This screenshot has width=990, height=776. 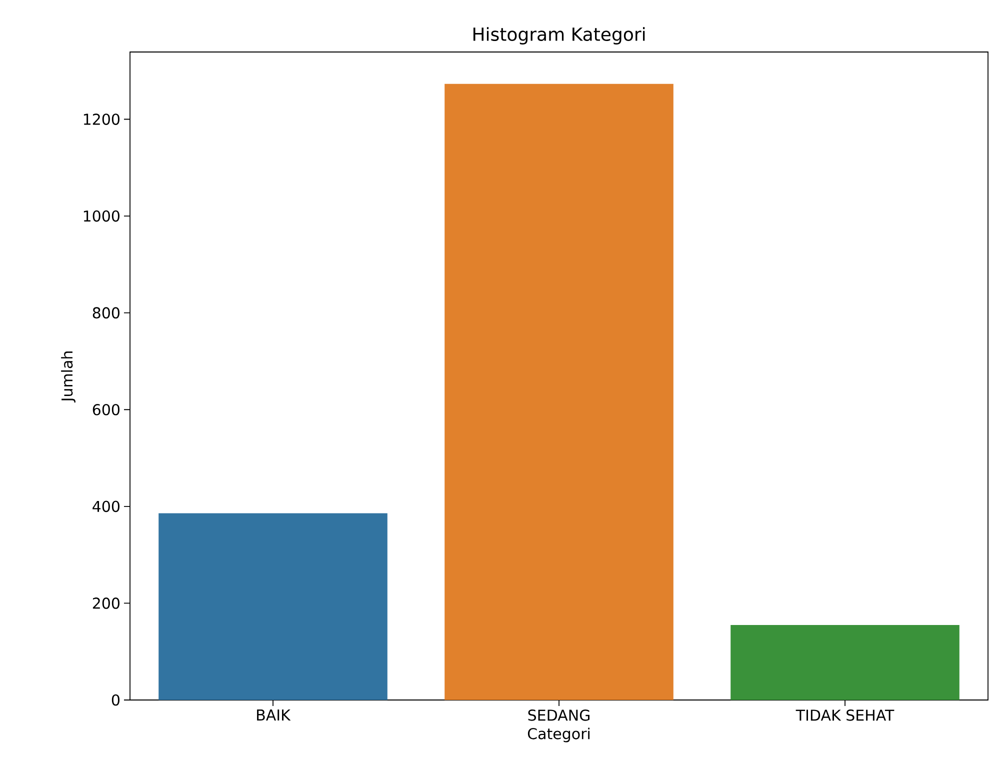 I want to click on y-tick-label: 1200, so click(x=102, y=119).